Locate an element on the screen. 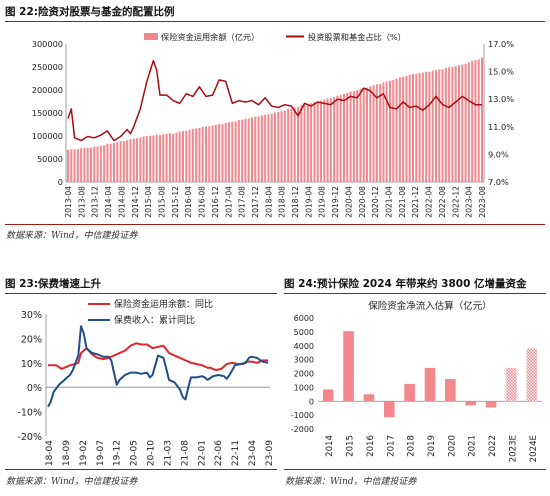 Image resolution: width=550 pixels, height=496 pixels. fig22-y-left-tick-label: 0 is located at coordinates (60, 182).